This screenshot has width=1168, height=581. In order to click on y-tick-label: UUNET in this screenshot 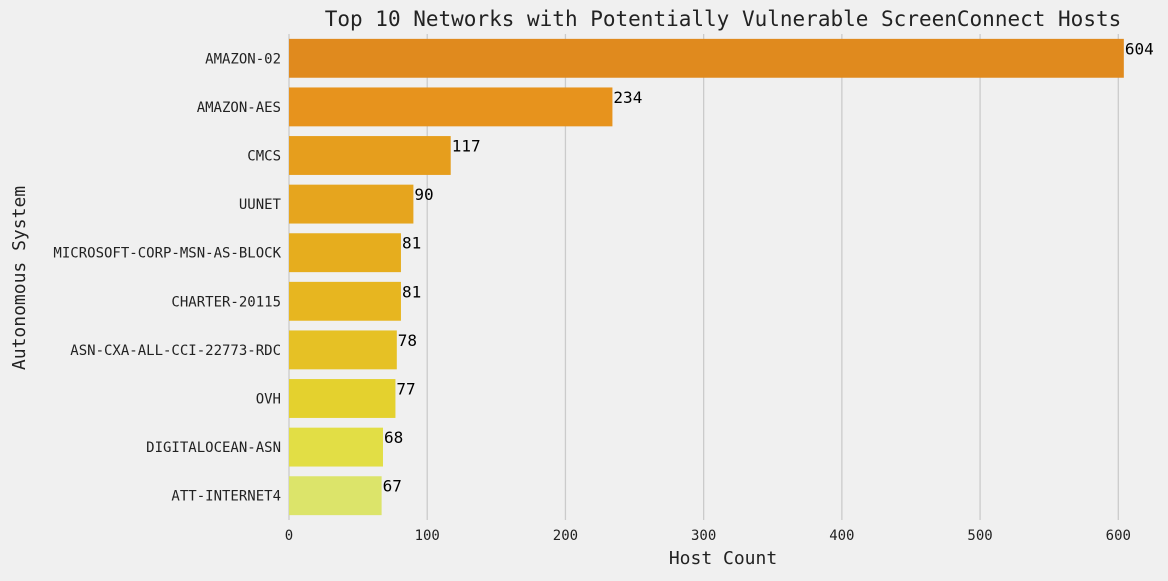, I will do `click(260, 205)`.